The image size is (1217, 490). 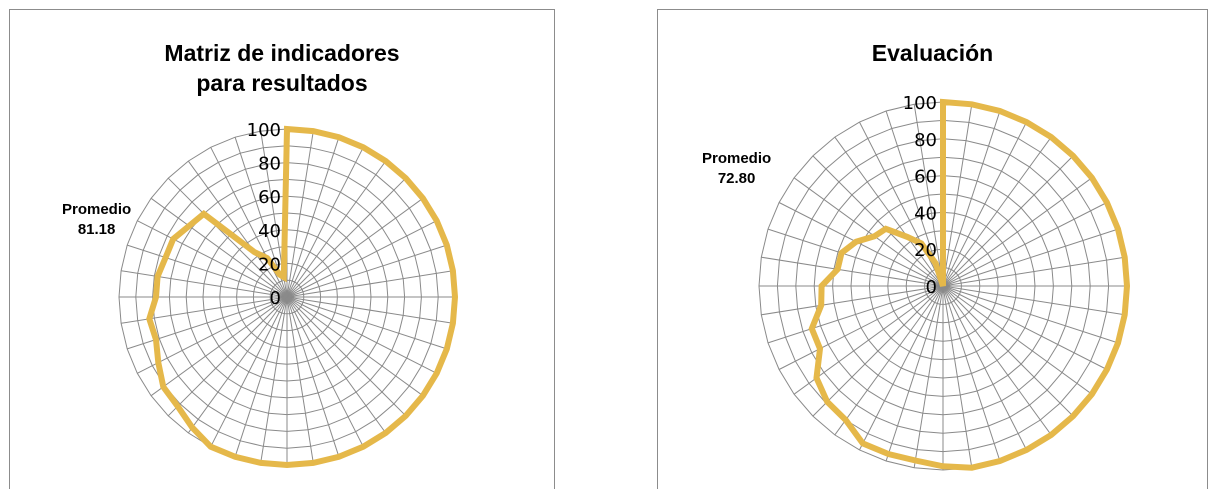 I want to click on average-annotation: Promedio 72.80, so click(x=736, y=169).